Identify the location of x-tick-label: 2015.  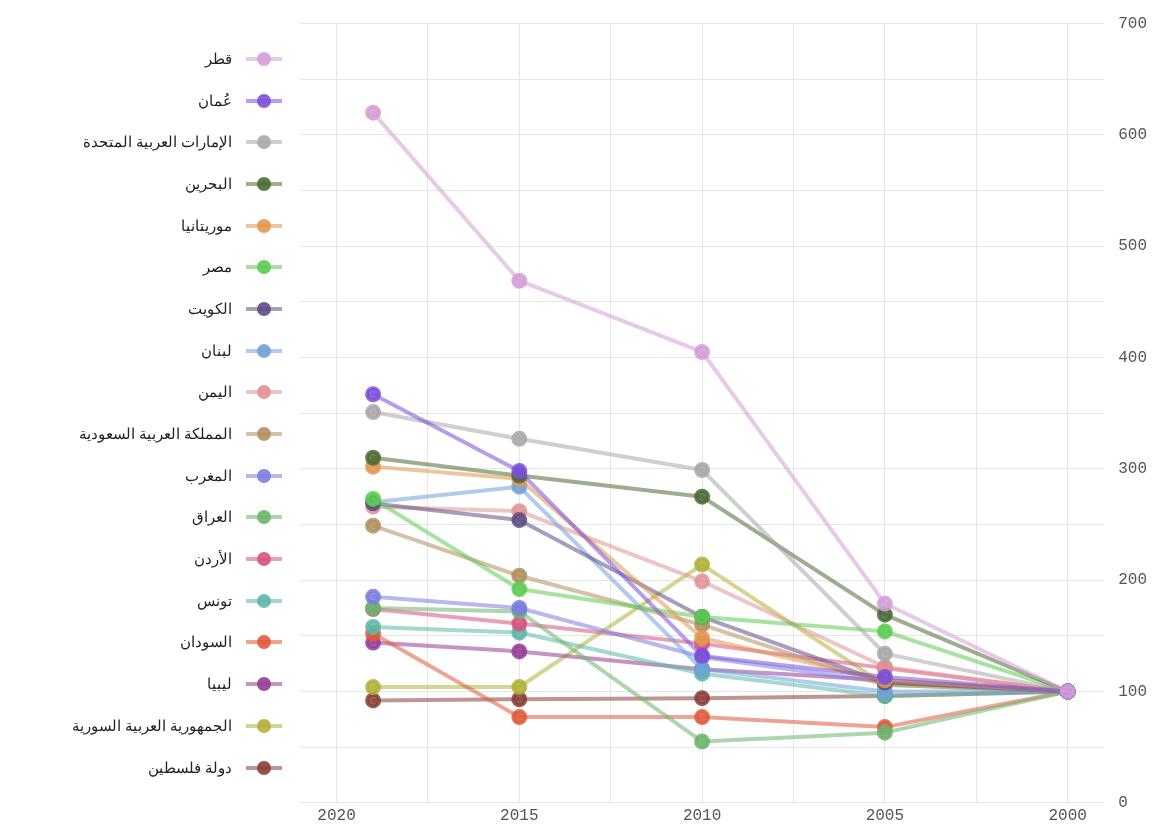
(519, 815).